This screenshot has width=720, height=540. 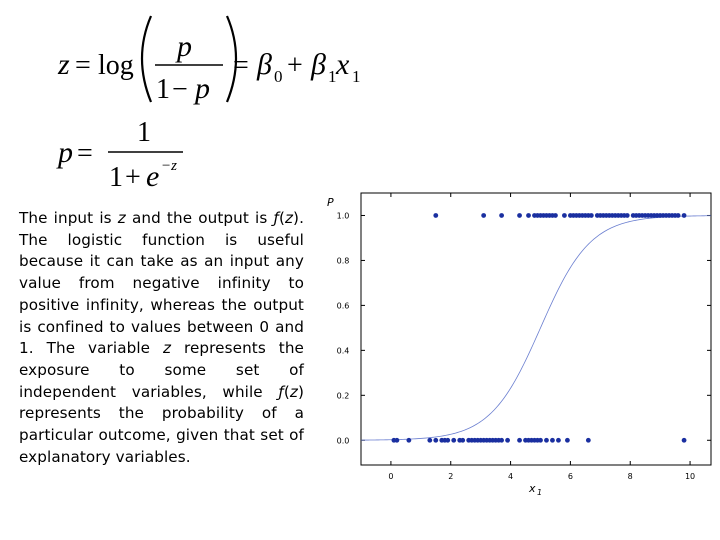 What do you see at coordinates (343, 440) in the screenshot?
I see `y-tick-label: 0.0` at bounding box center [343, 440].